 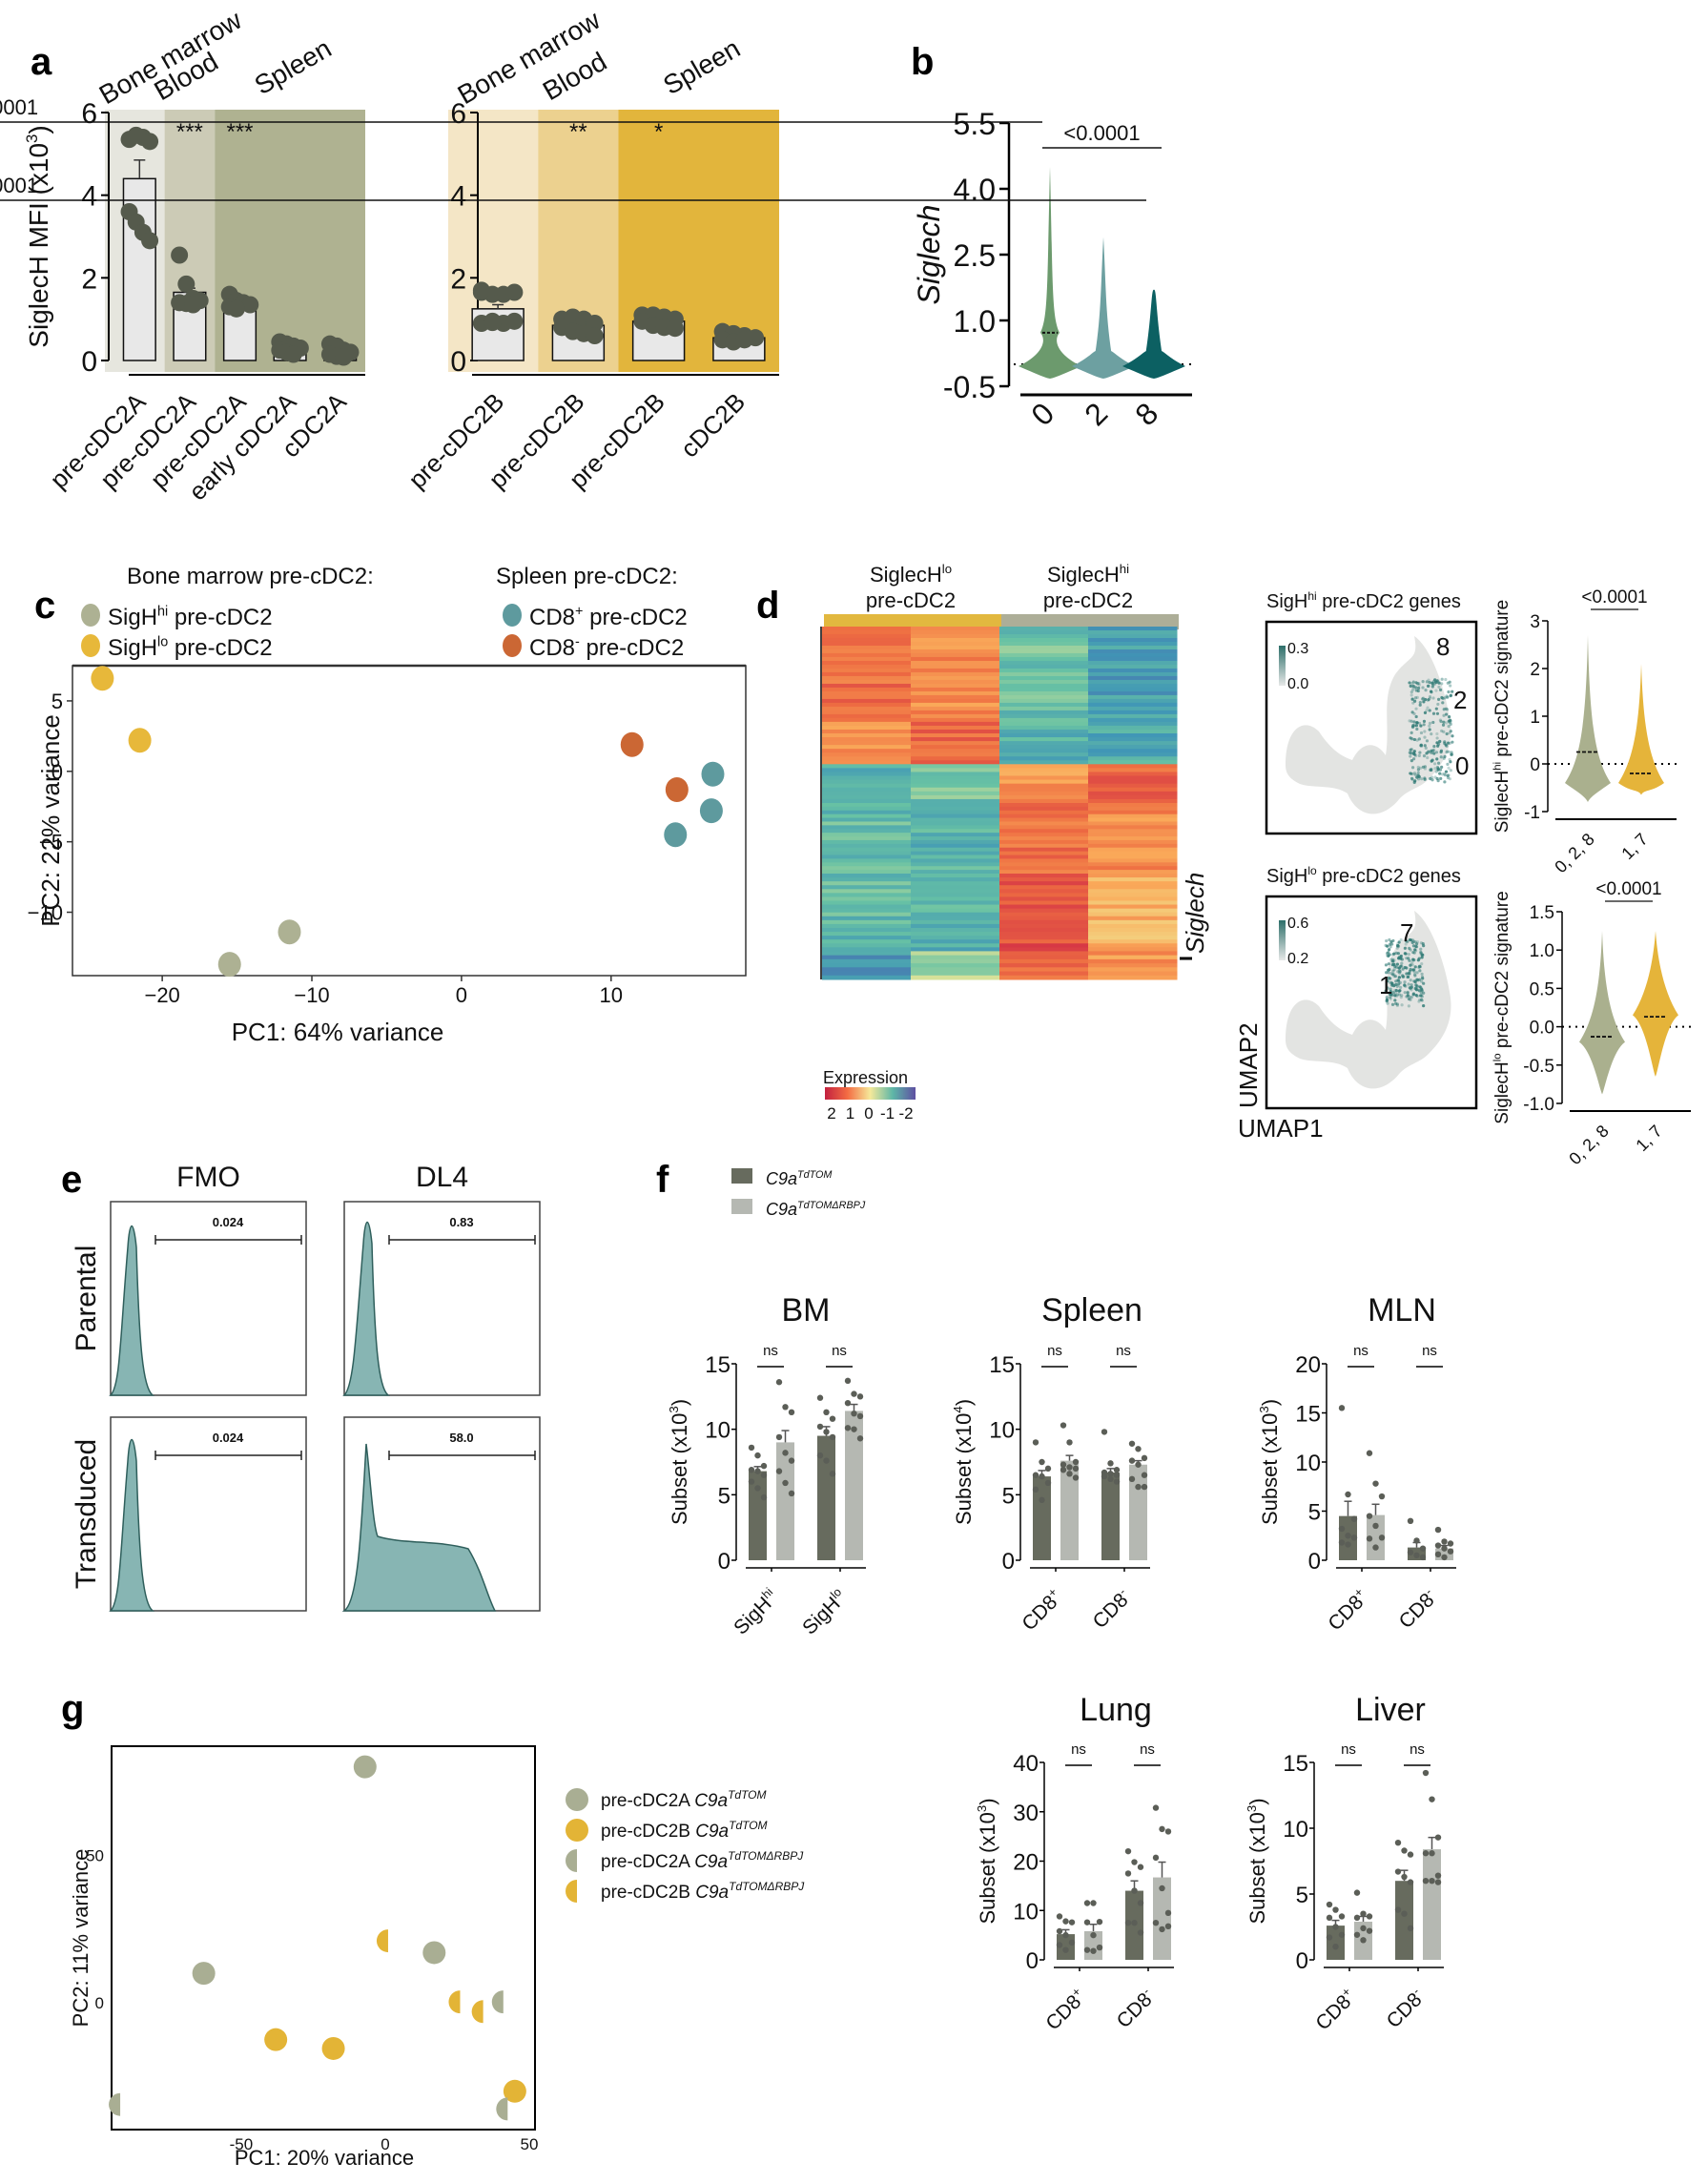 I want to click on legend-label: pre-cDC2A C9aTdTOMΔRBPJ, so click(x=702, y=1861).